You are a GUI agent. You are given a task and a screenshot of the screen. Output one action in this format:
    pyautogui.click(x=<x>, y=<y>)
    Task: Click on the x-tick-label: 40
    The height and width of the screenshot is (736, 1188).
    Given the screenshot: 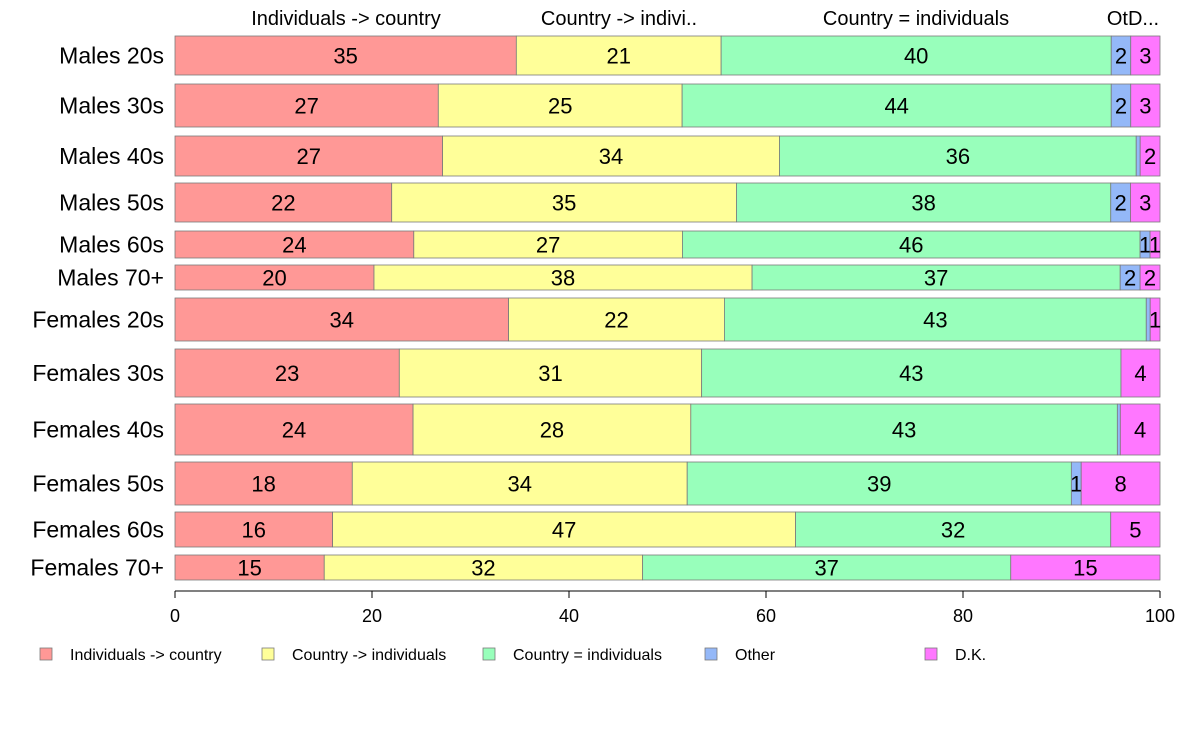 What is the action you would take?
    pyautogui.click(x=569, y=616)
    